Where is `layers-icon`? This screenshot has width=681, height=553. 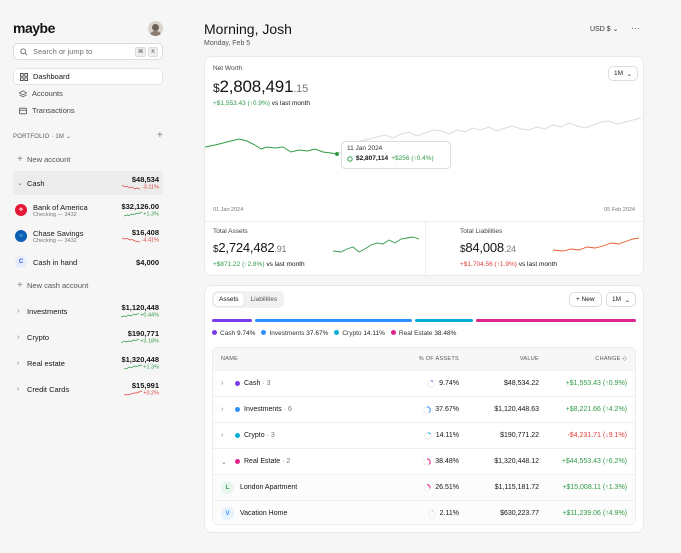
layers-icon is located at coordinates (23, 93).